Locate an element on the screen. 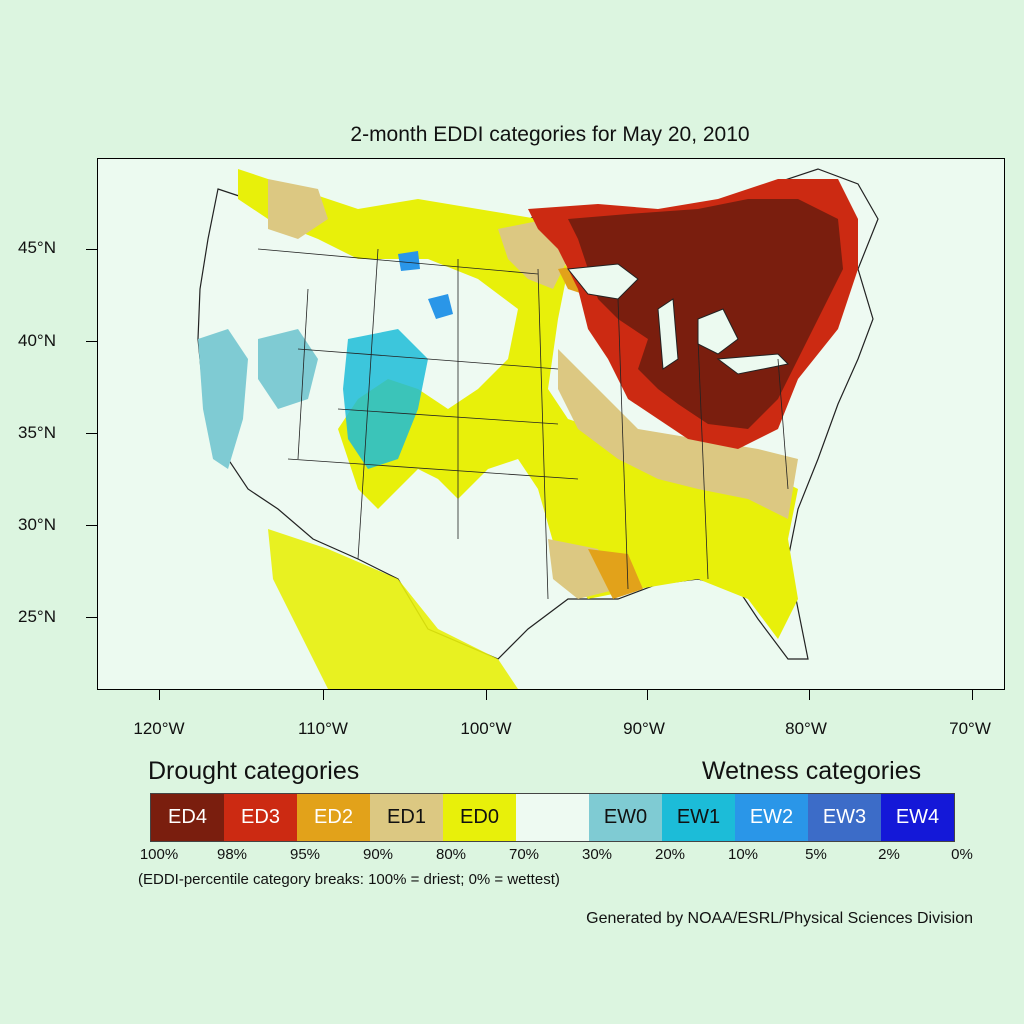 This screenshot has height=1024, width=1024. percentile-label: 30% is located at coordinates (597, 854).